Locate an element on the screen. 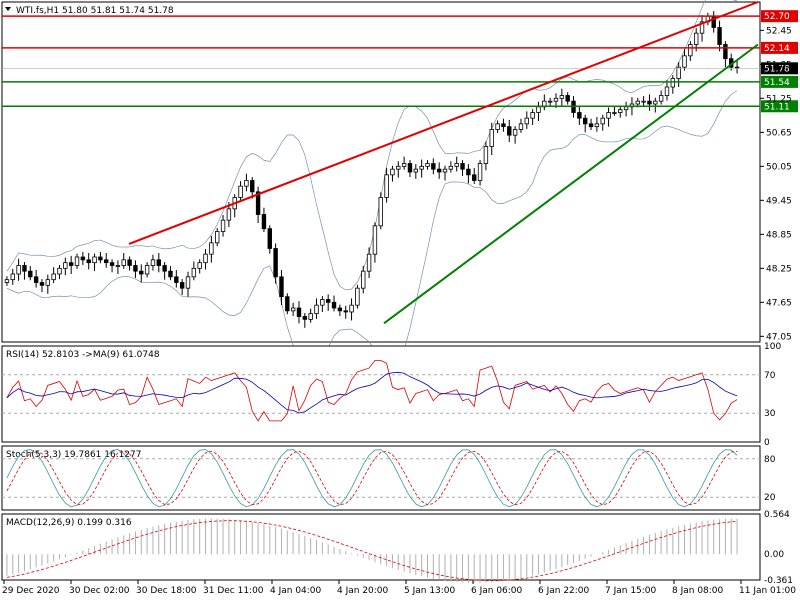 This screenshot has height=600, width=800. price-title: WTI.fs,H1 51.80 51.81 51.74 51.78 is located at coordinates (95, 11).